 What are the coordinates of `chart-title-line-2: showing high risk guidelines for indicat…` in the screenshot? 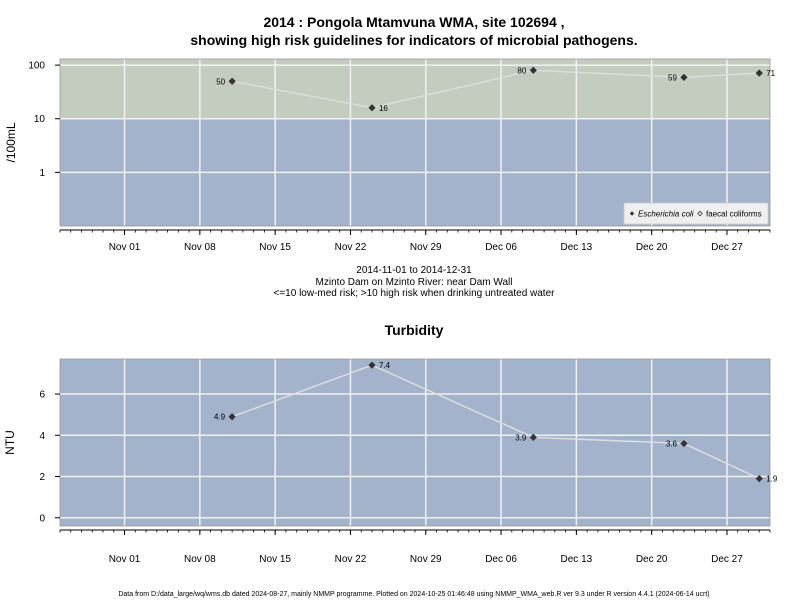 It's located at (413, 40).